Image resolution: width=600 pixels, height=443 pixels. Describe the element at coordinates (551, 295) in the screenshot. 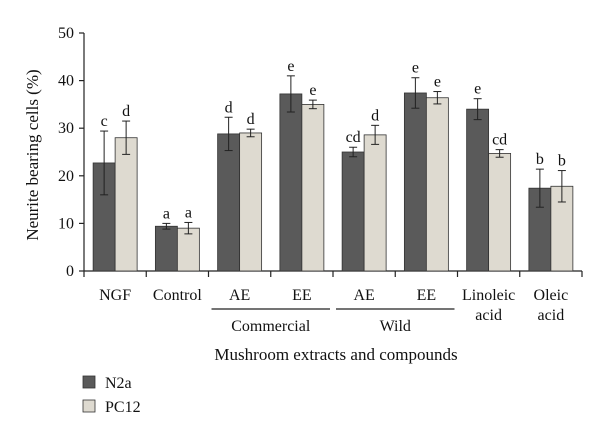

I see `x-tick-label: Oleic` at that location.